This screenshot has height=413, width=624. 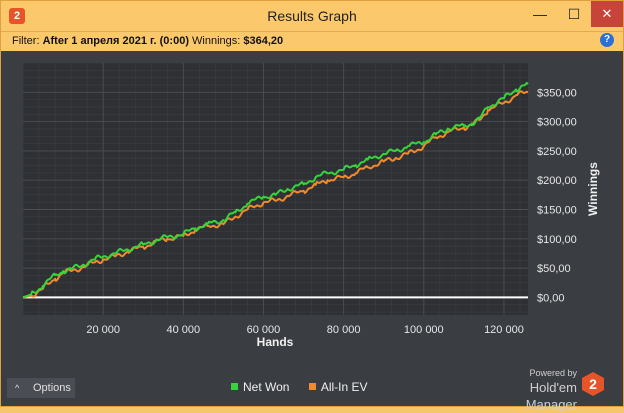 What do you see at coordinates (557, 181) in the screenshot?
I see `y-tick-label: $200,00` at bounding box center [557, 181].